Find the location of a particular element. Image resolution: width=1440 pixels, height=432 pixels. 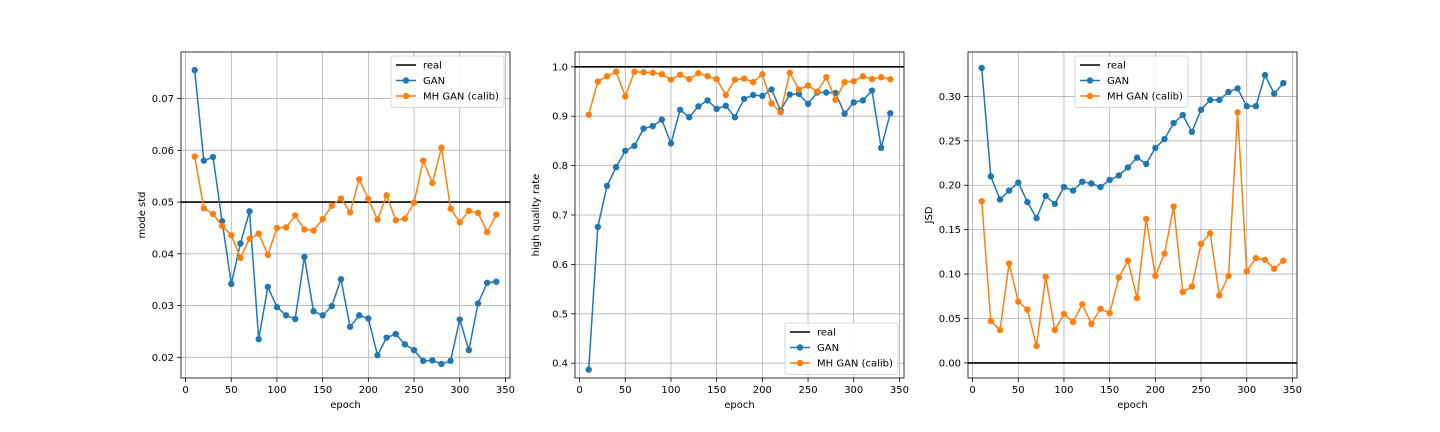

legend-box is located at coordinates (841, 348).